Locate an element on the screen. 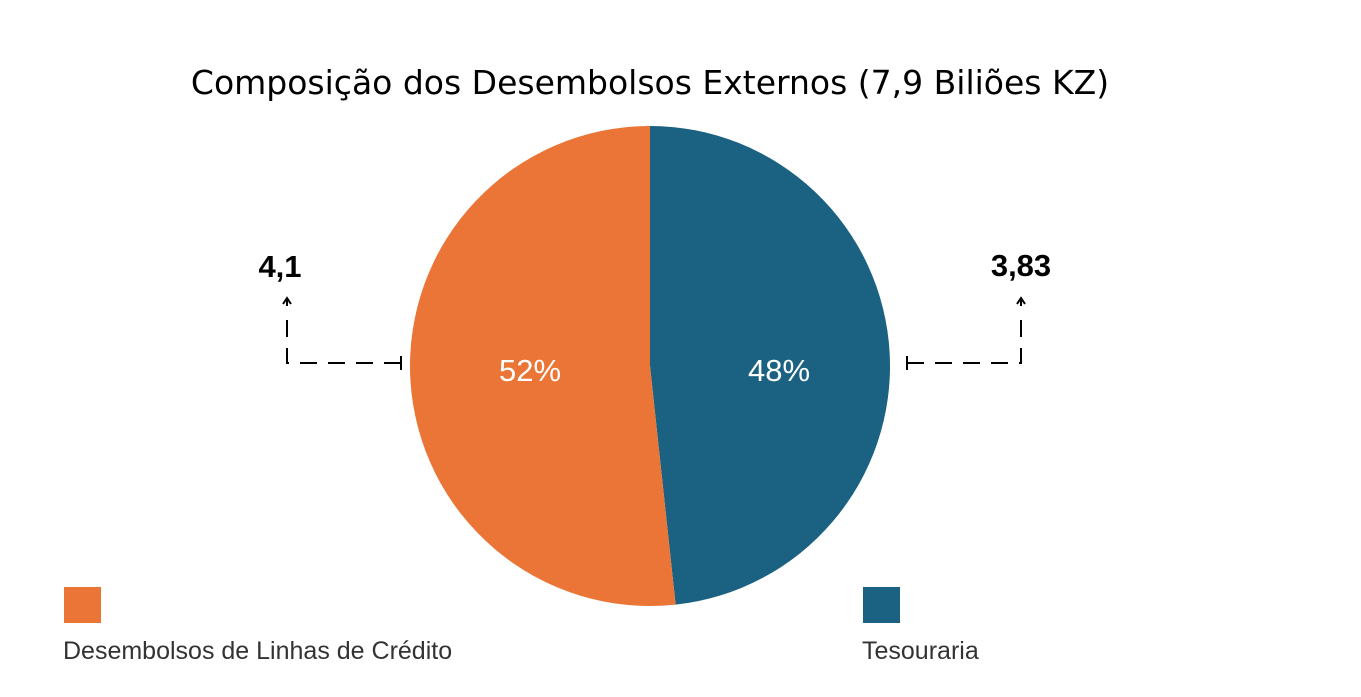 The height and width of the screenshot is (697, 1361). legend-label-tesouraria: Tesouraria is located at coordinates (920, 651).